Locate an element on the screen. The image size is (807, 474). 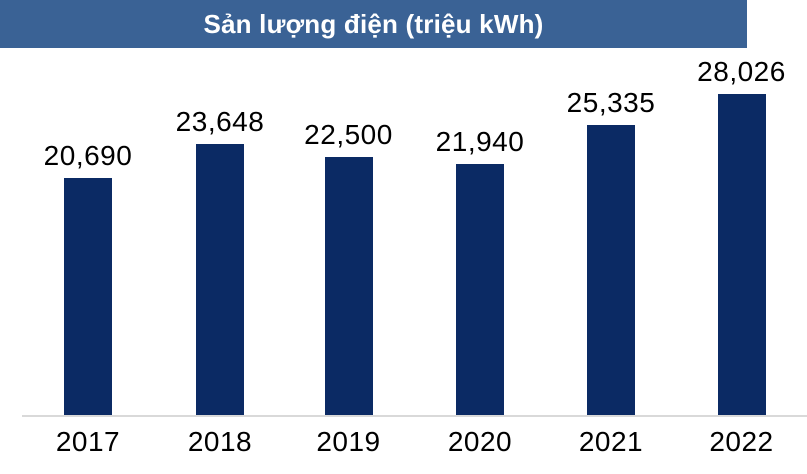
bar-value-label: 22,500 is located at coordinates (348, 134).